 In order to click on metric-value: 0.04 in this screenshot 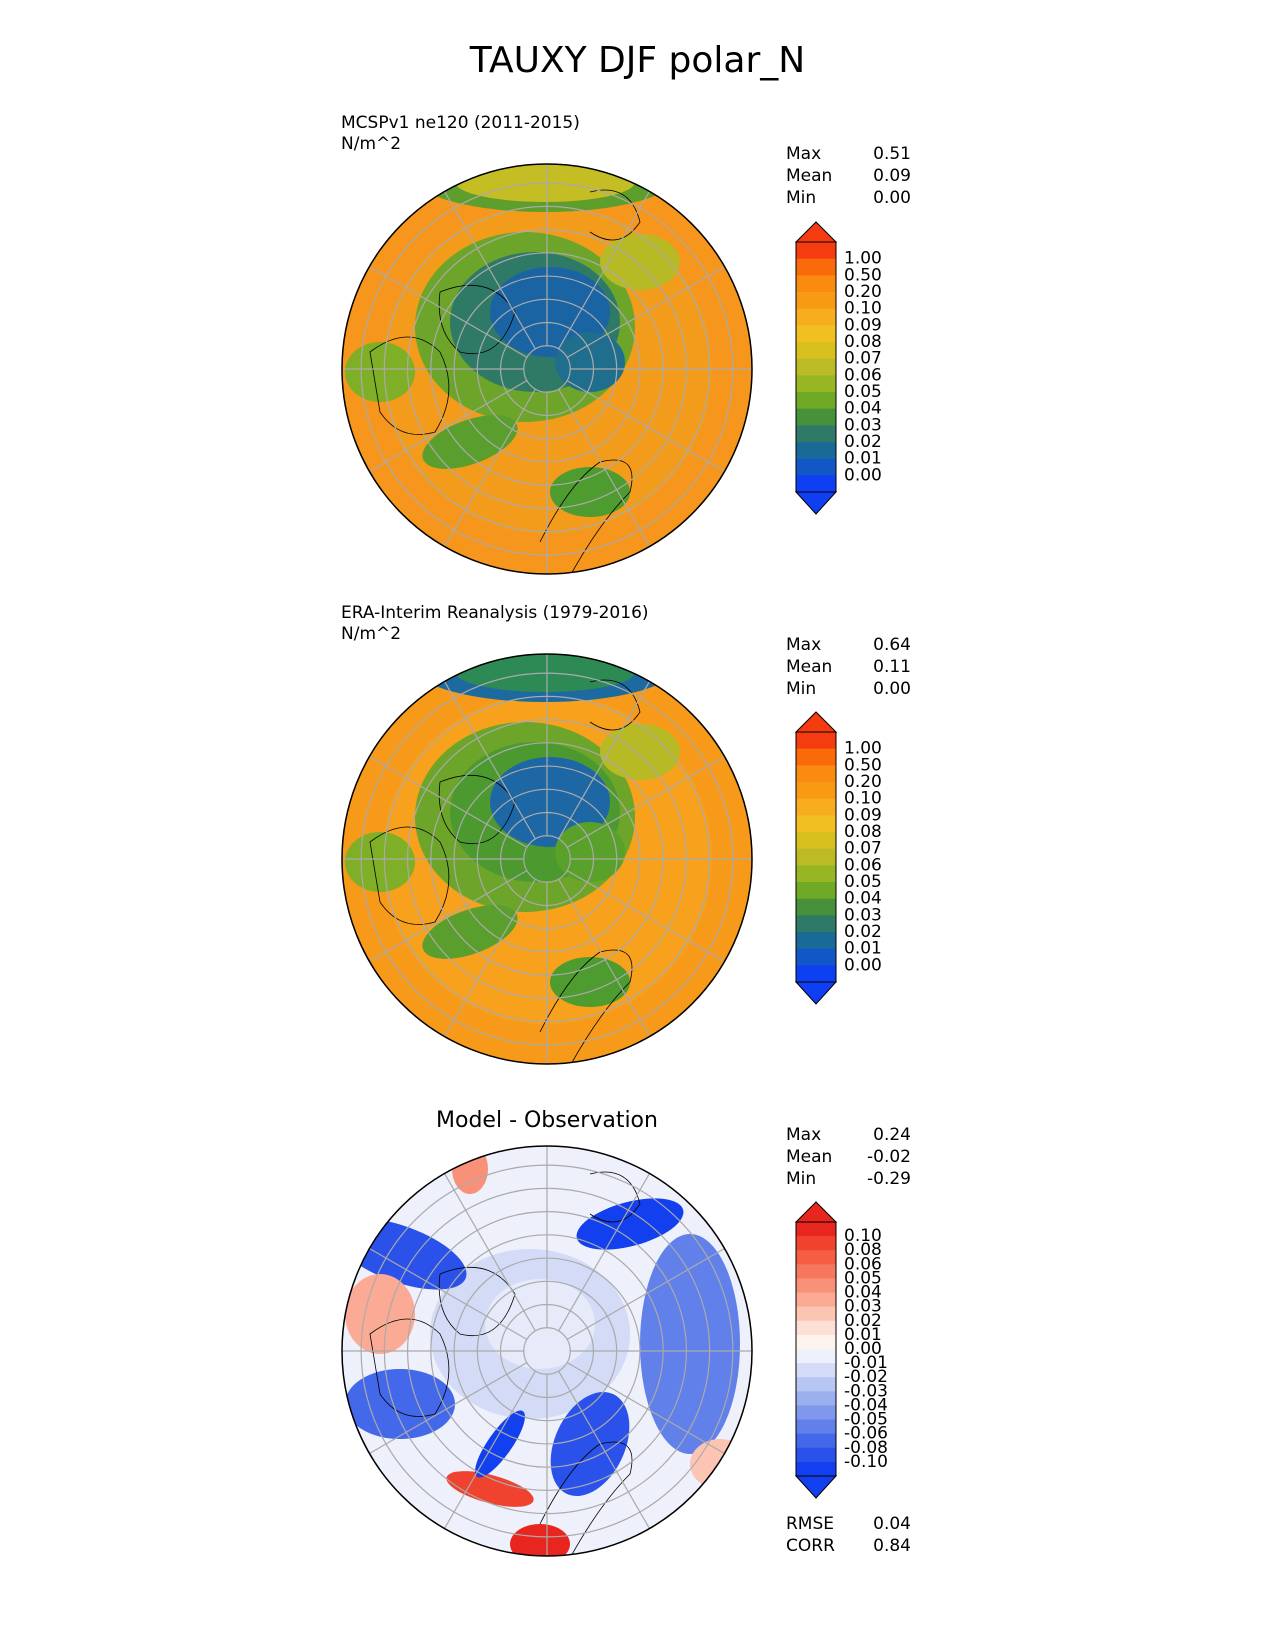, I will do `click(892, 1524)`.